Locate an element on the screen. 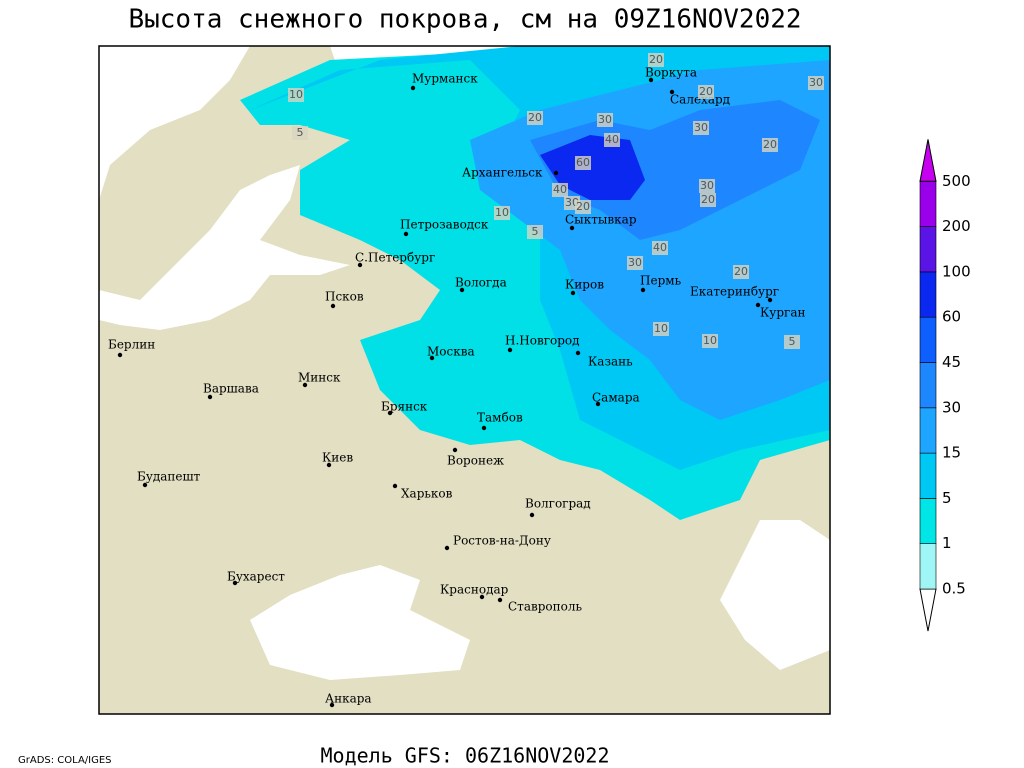 Image resolution: width=1024 pixels, height=768 pixels. city-label: Варшава is located at coordinates (231, 389).